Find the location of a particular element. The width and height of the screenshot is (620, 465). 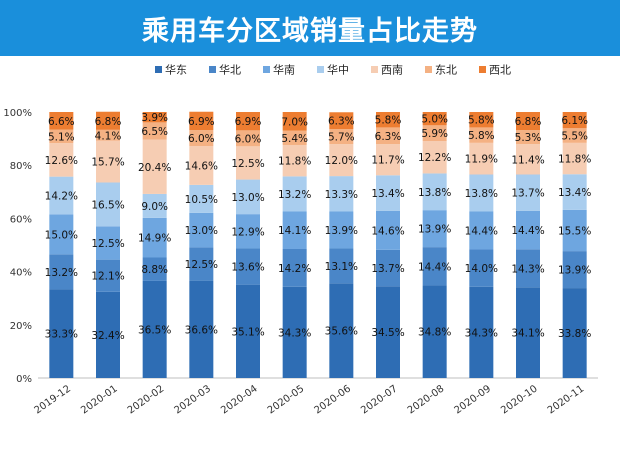

data-label-0-1: 32.4% is located at coordinates (107, 336).